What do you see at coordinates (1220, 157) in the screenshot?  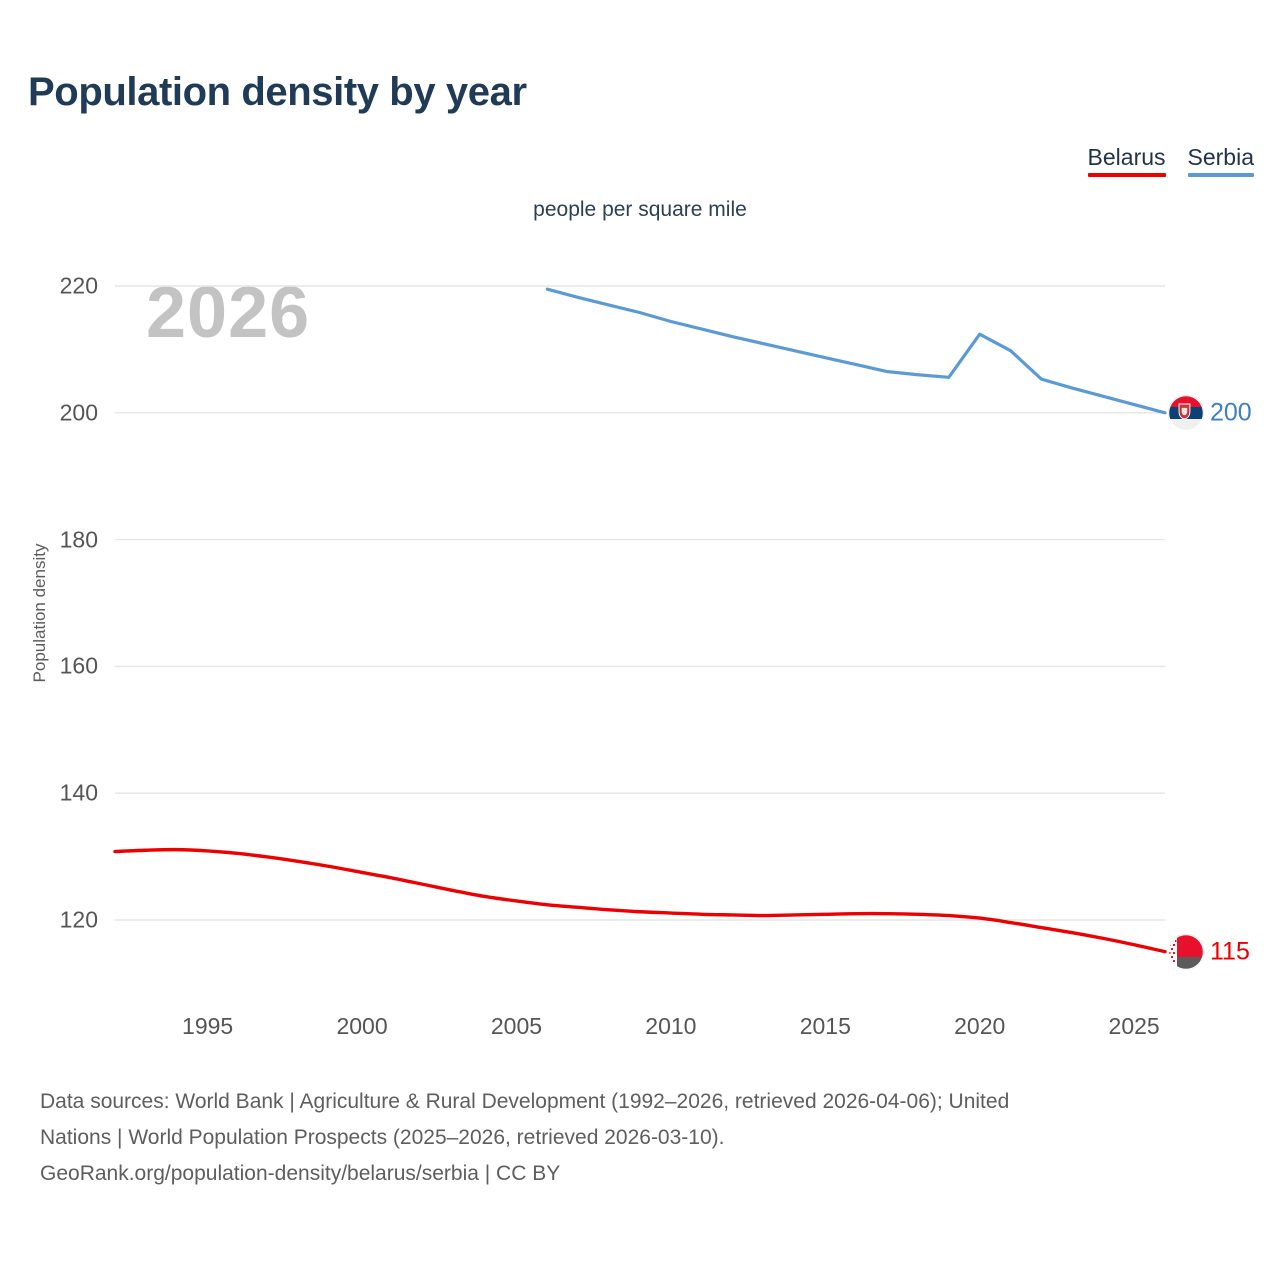 I see `legend-label-serbia: Serbia` at bounding box center [1220, 157].